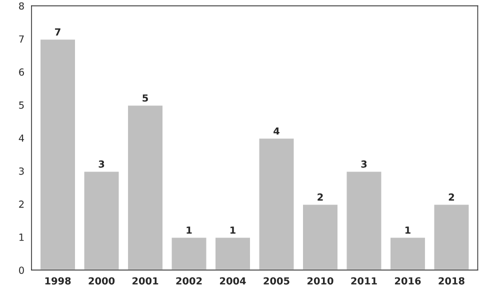 The height and width of the screenshot is (292, 485). I want to click on y-tick-label: 7, so click(21, 39).